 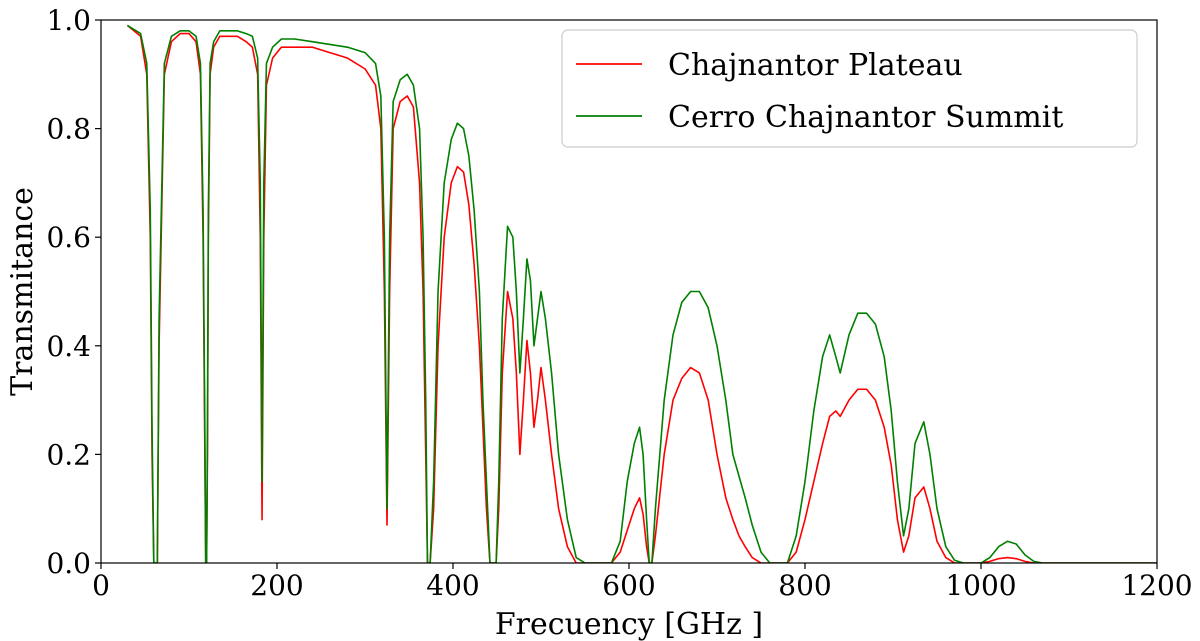 What do you see at coordinates (276, 585) in the screenshot?
I see `x-tick-label: 200` at bounding box center [276, 585].